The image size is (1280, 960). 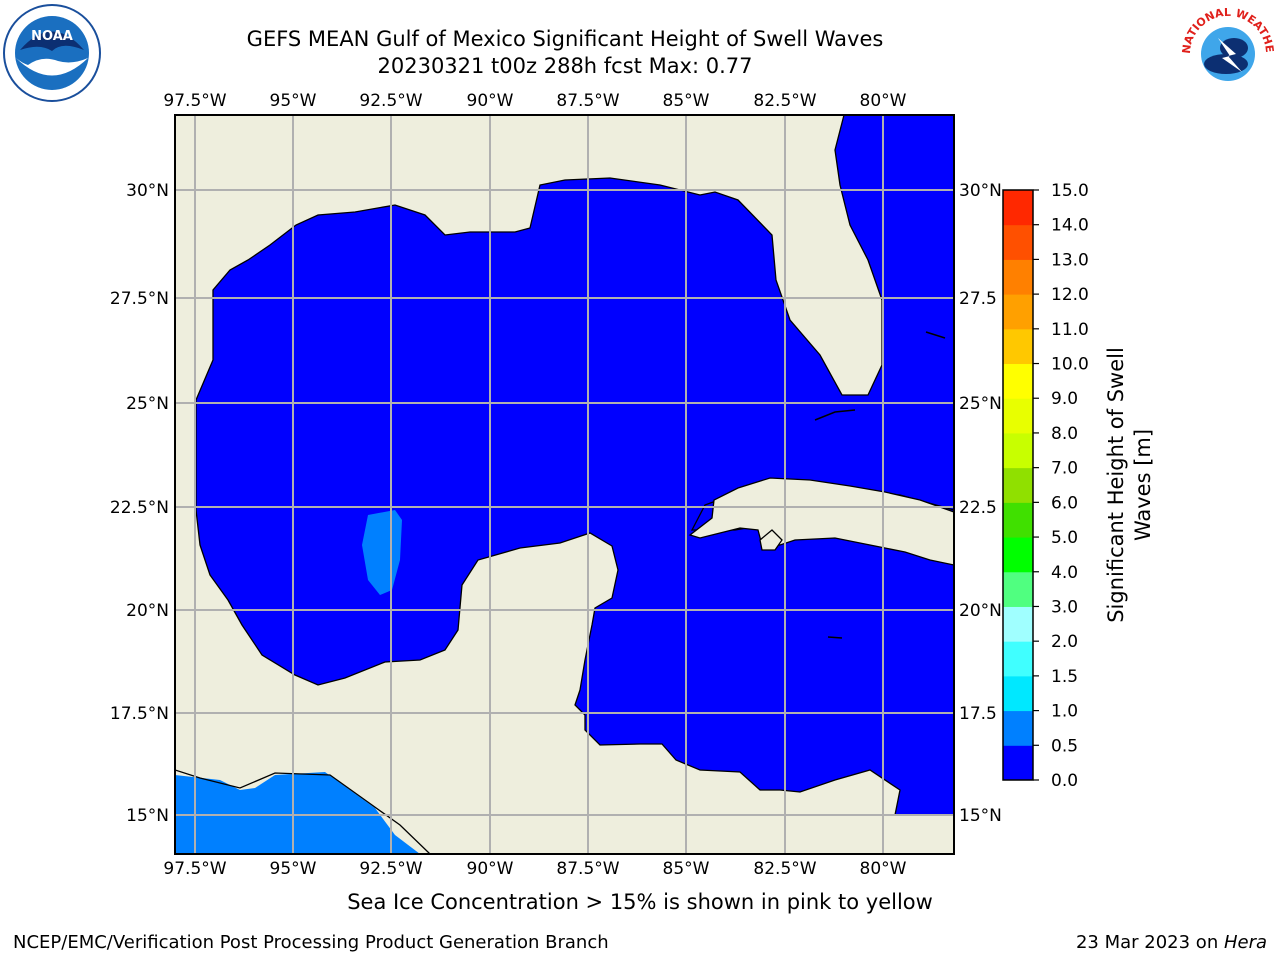 What do you see at coordinates (1070, 295) in the screenshot?
I see `colorbar-tick-label: 12.0` at bounding box center [1070, 295].